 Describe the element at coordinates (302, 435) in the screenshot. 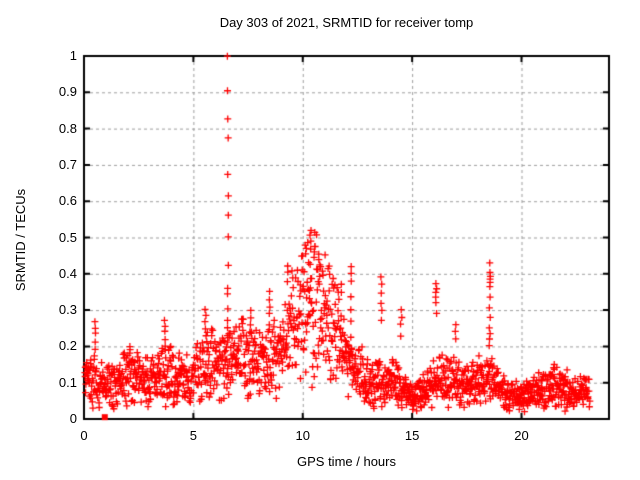

I see `x-tick-label: 10` at that location.